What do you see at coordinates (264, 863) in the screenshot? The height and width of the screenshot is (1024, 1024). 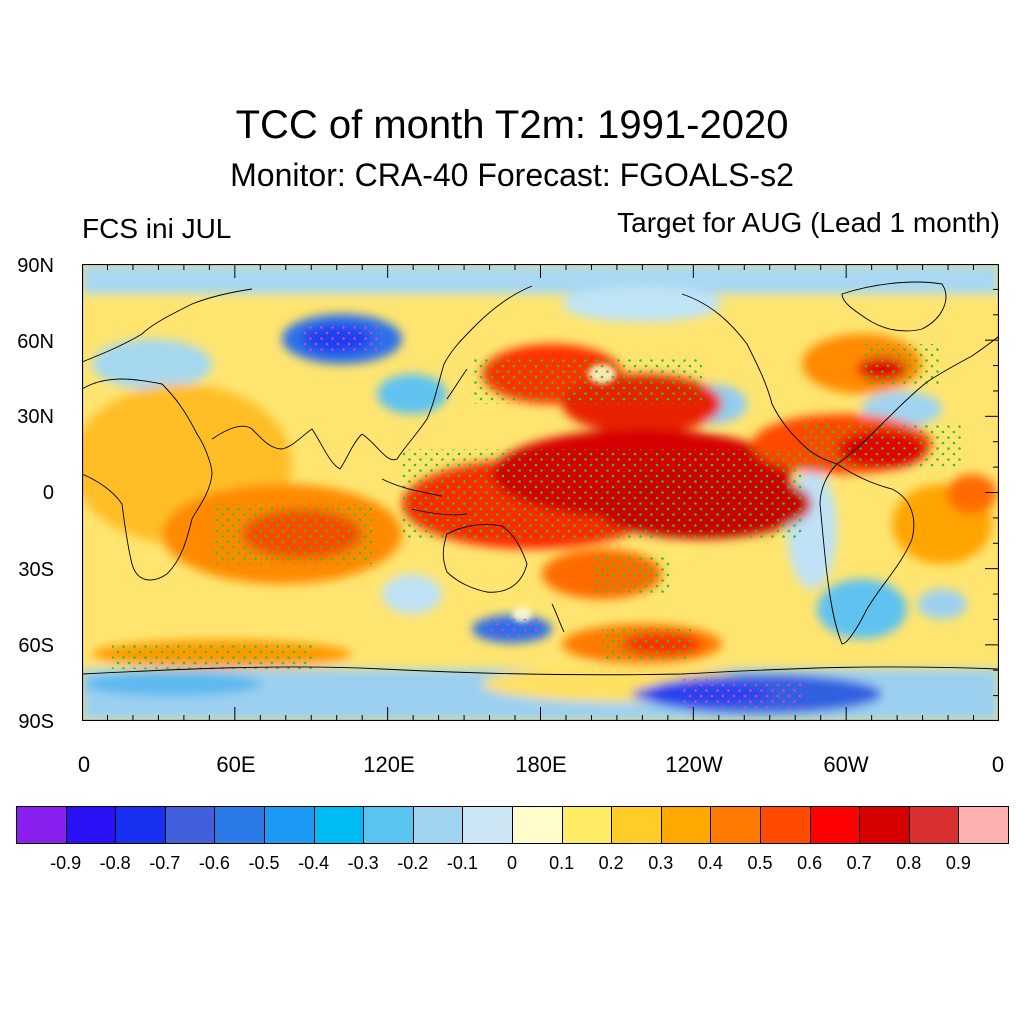 I see `colorbar-label: -0.5` at bounding box center [264, 863].